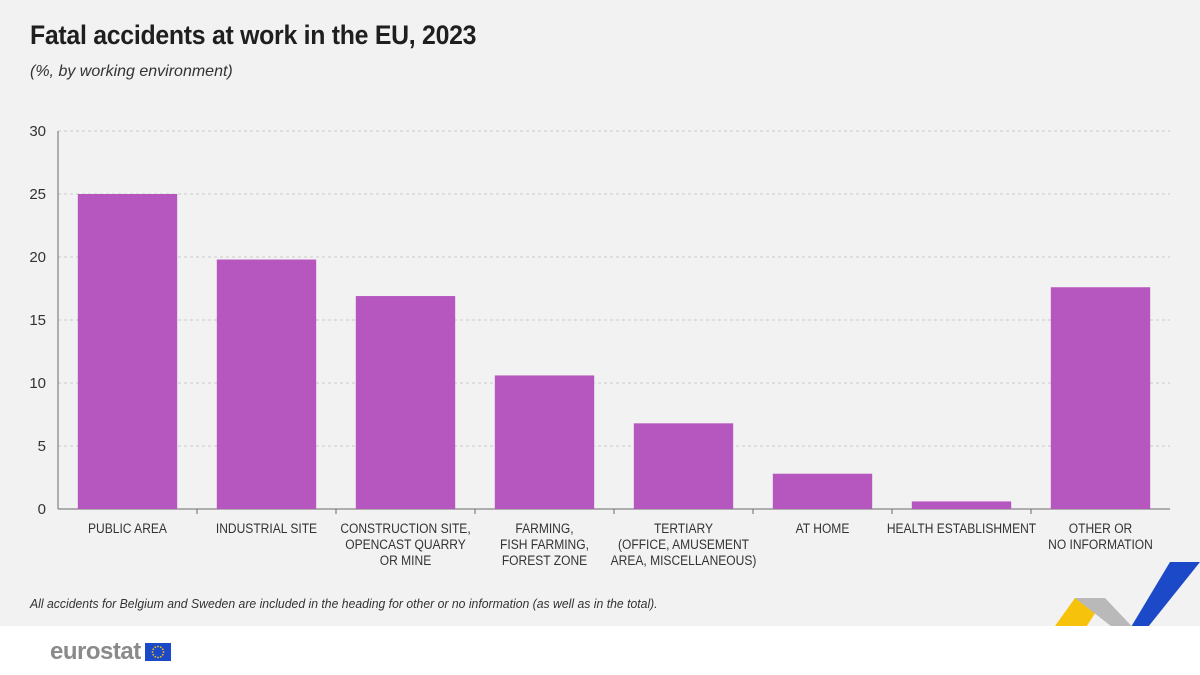  Describe the element at coordinates (157, 652) in the screenshot. I see `eu-flag-icon` at that location.